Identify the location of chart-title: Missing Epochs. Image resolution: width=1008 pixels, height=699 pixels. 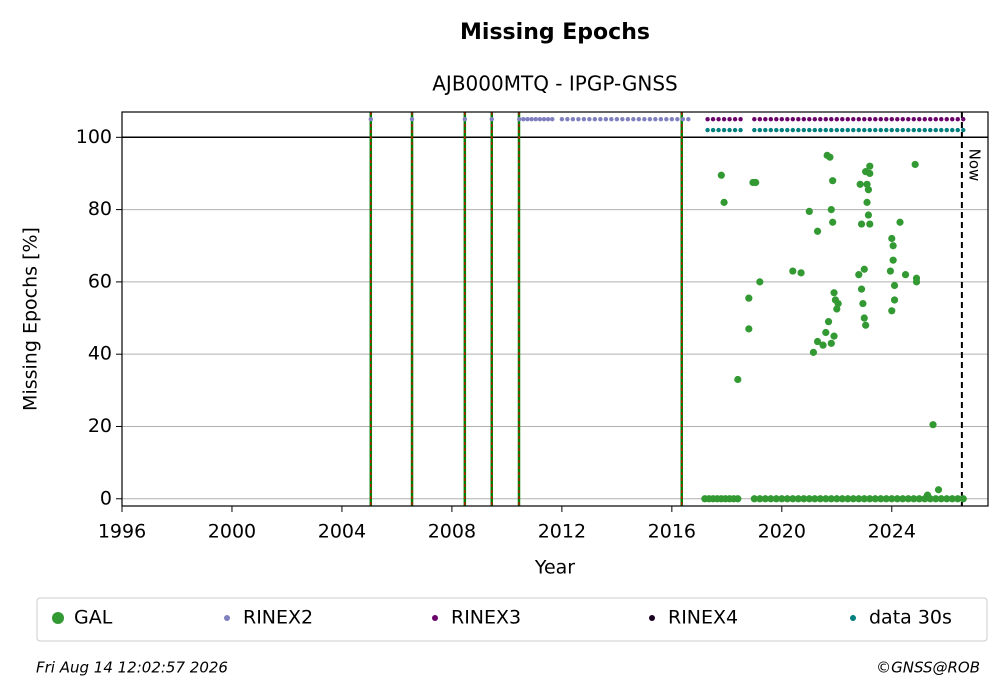
(555, 32).